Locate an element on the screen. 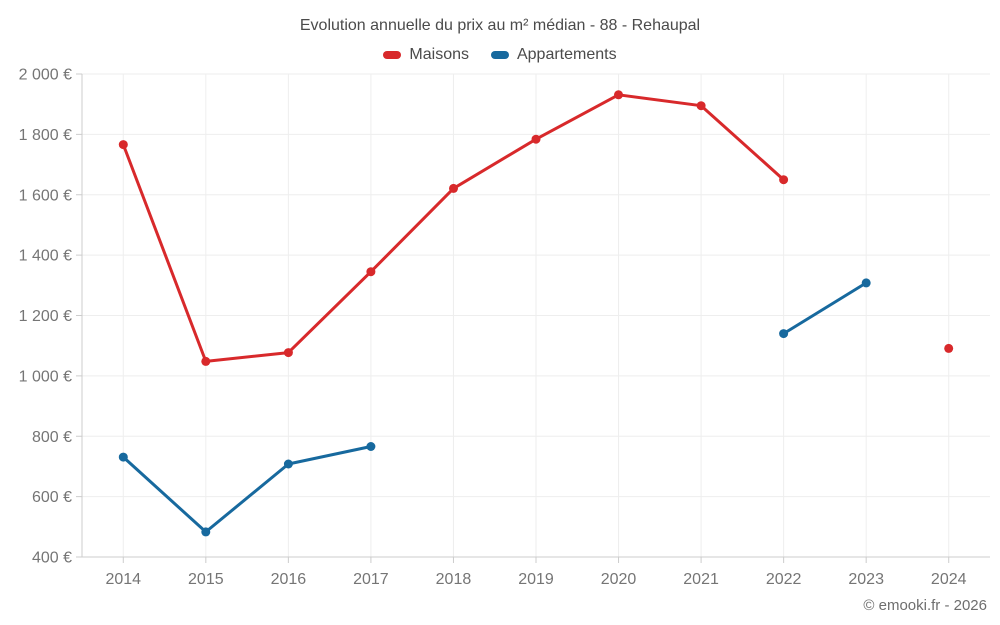 The height and width of the screenshot is (625, 1000). appartements-point-2015 is located at coordinates (206, 532).